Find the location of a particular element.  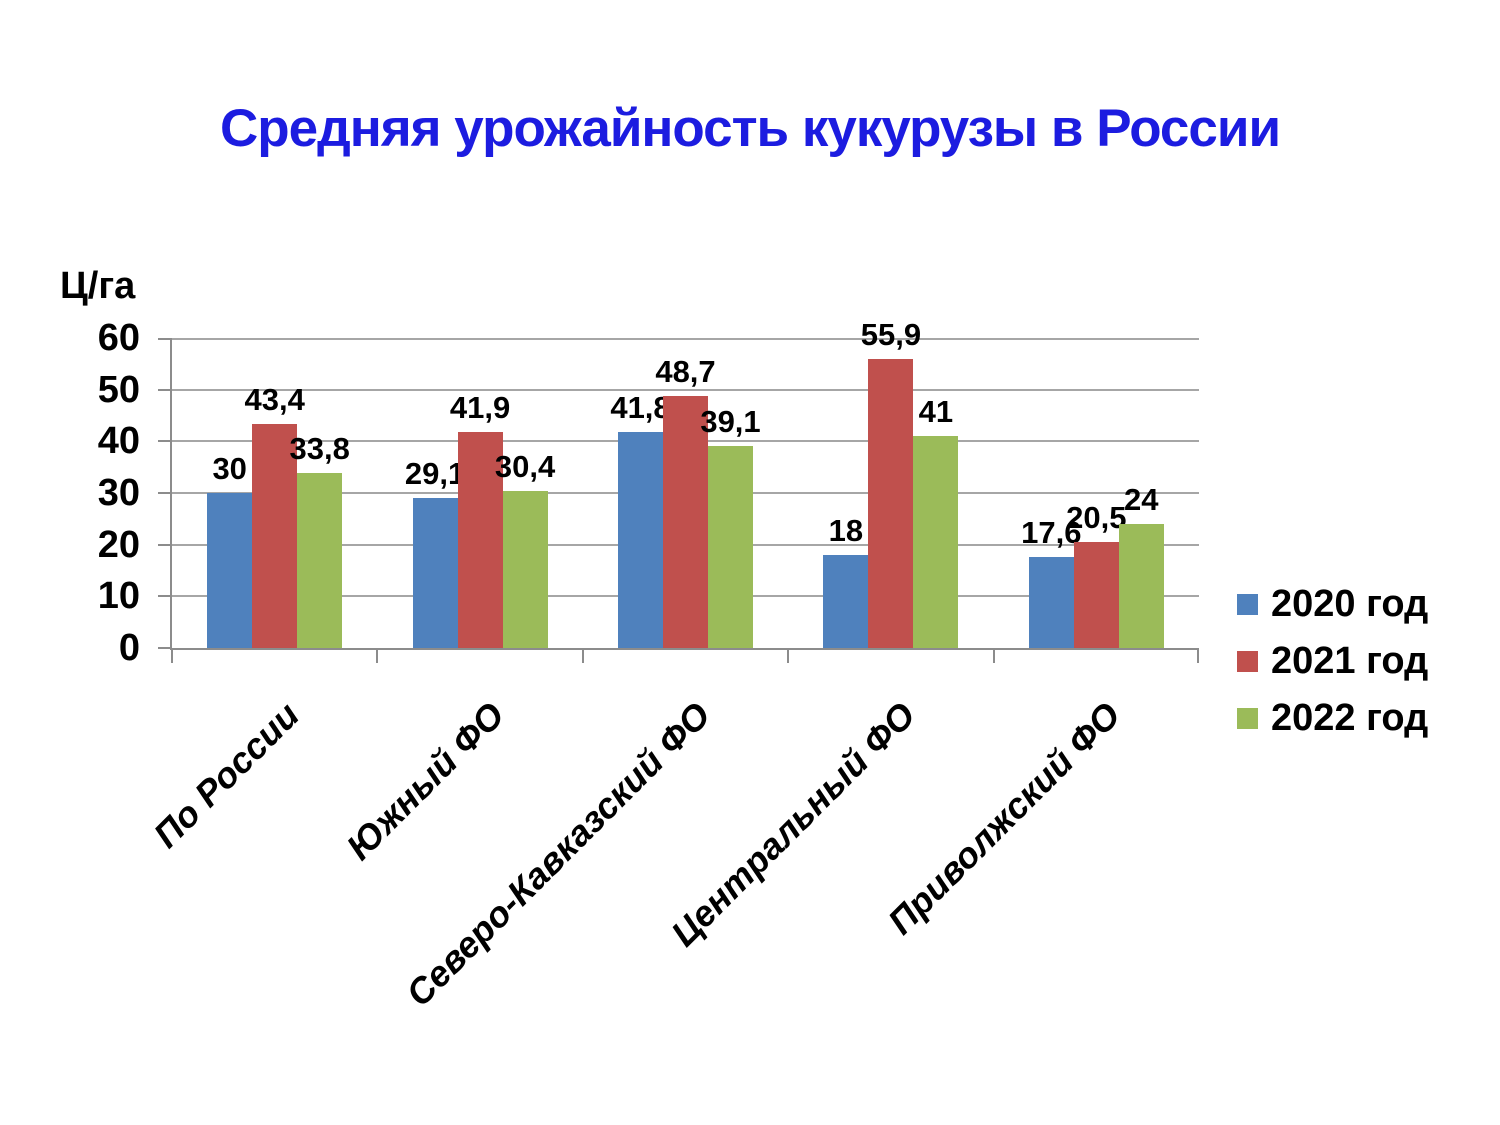

y-axis-tick-label: 40 is located at coordinates (118, 441).